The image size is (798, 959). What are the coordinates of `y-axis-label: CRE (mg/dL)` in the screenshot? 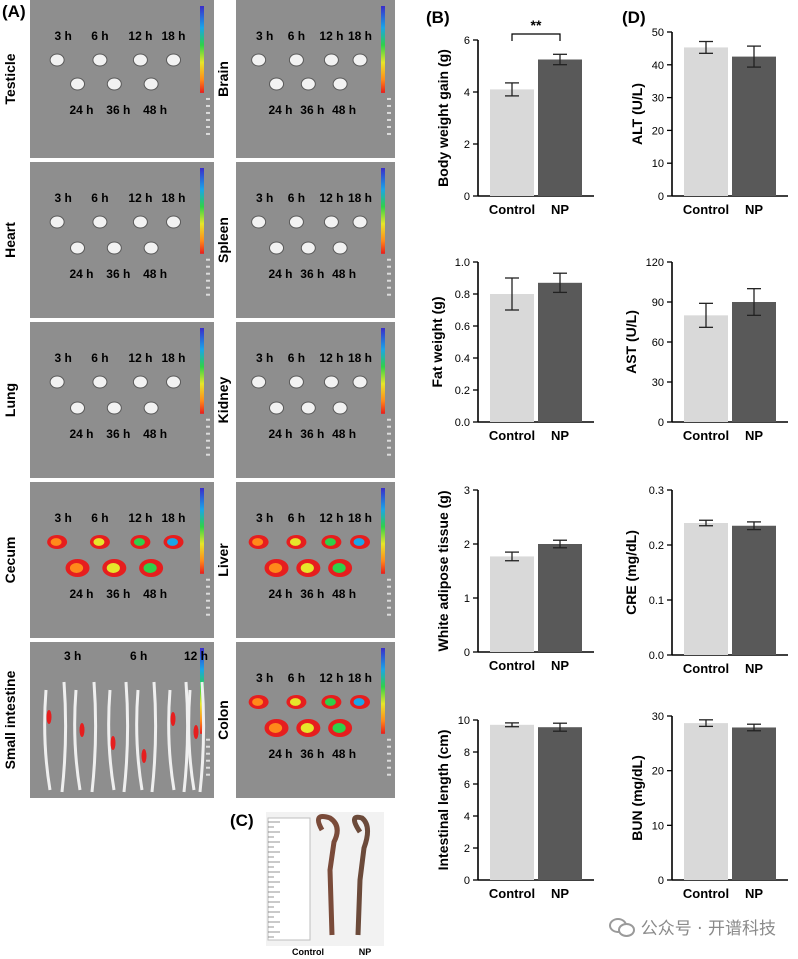 It's located at (631, 572).